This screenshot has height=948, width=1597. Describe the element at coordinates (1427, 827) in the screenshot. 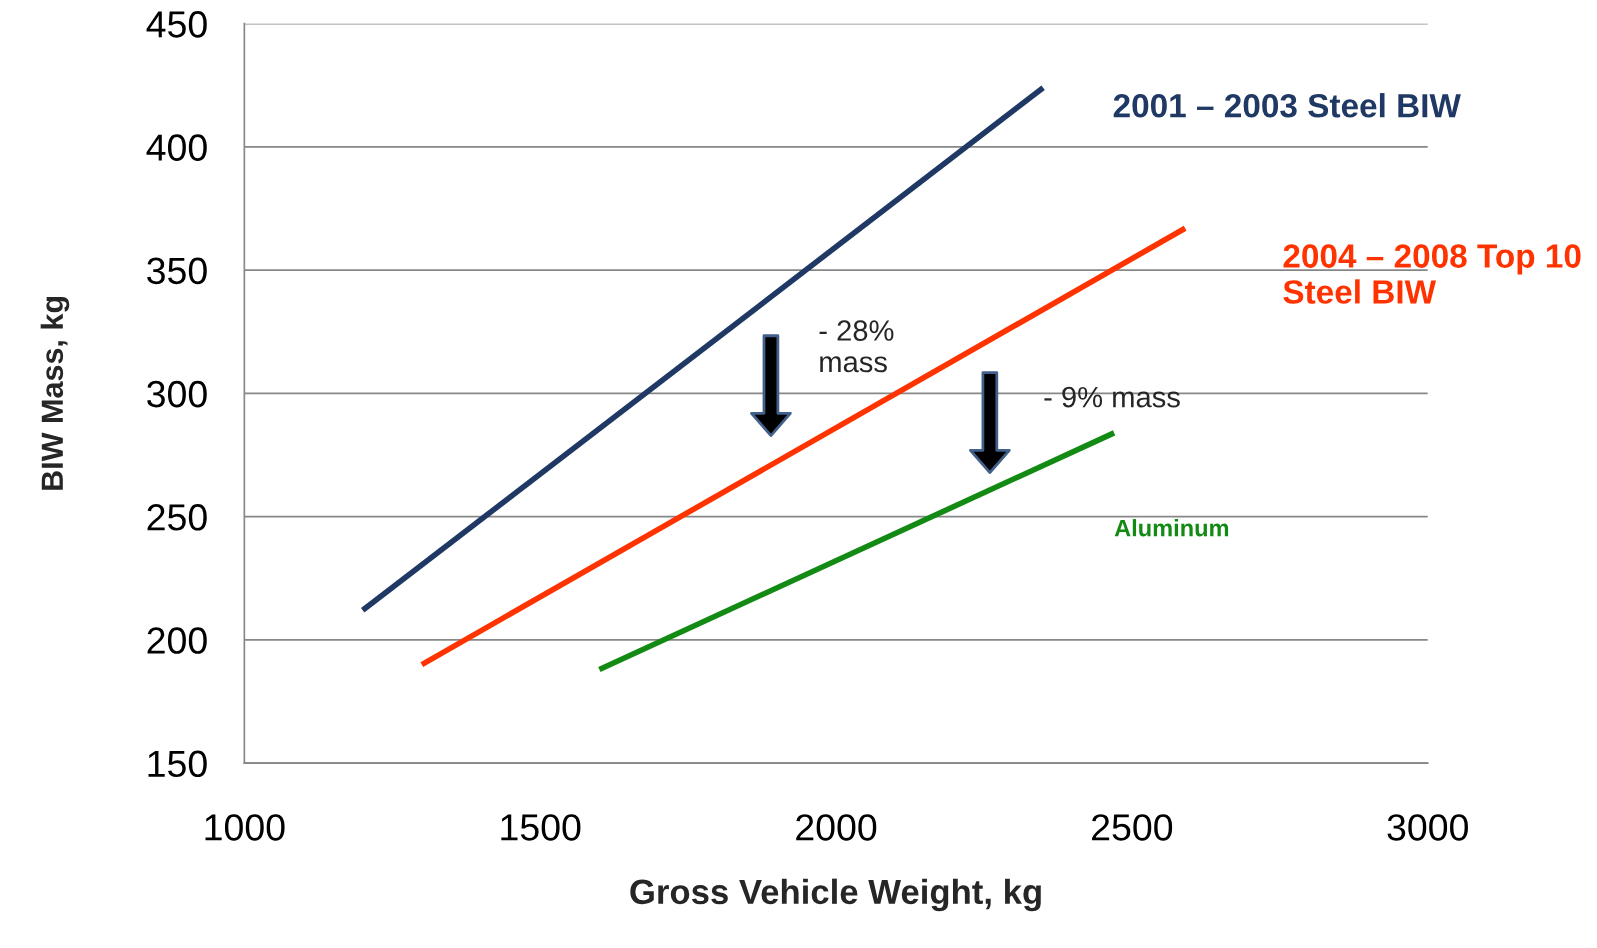

I see `x-tick-label: 3000` at that location.